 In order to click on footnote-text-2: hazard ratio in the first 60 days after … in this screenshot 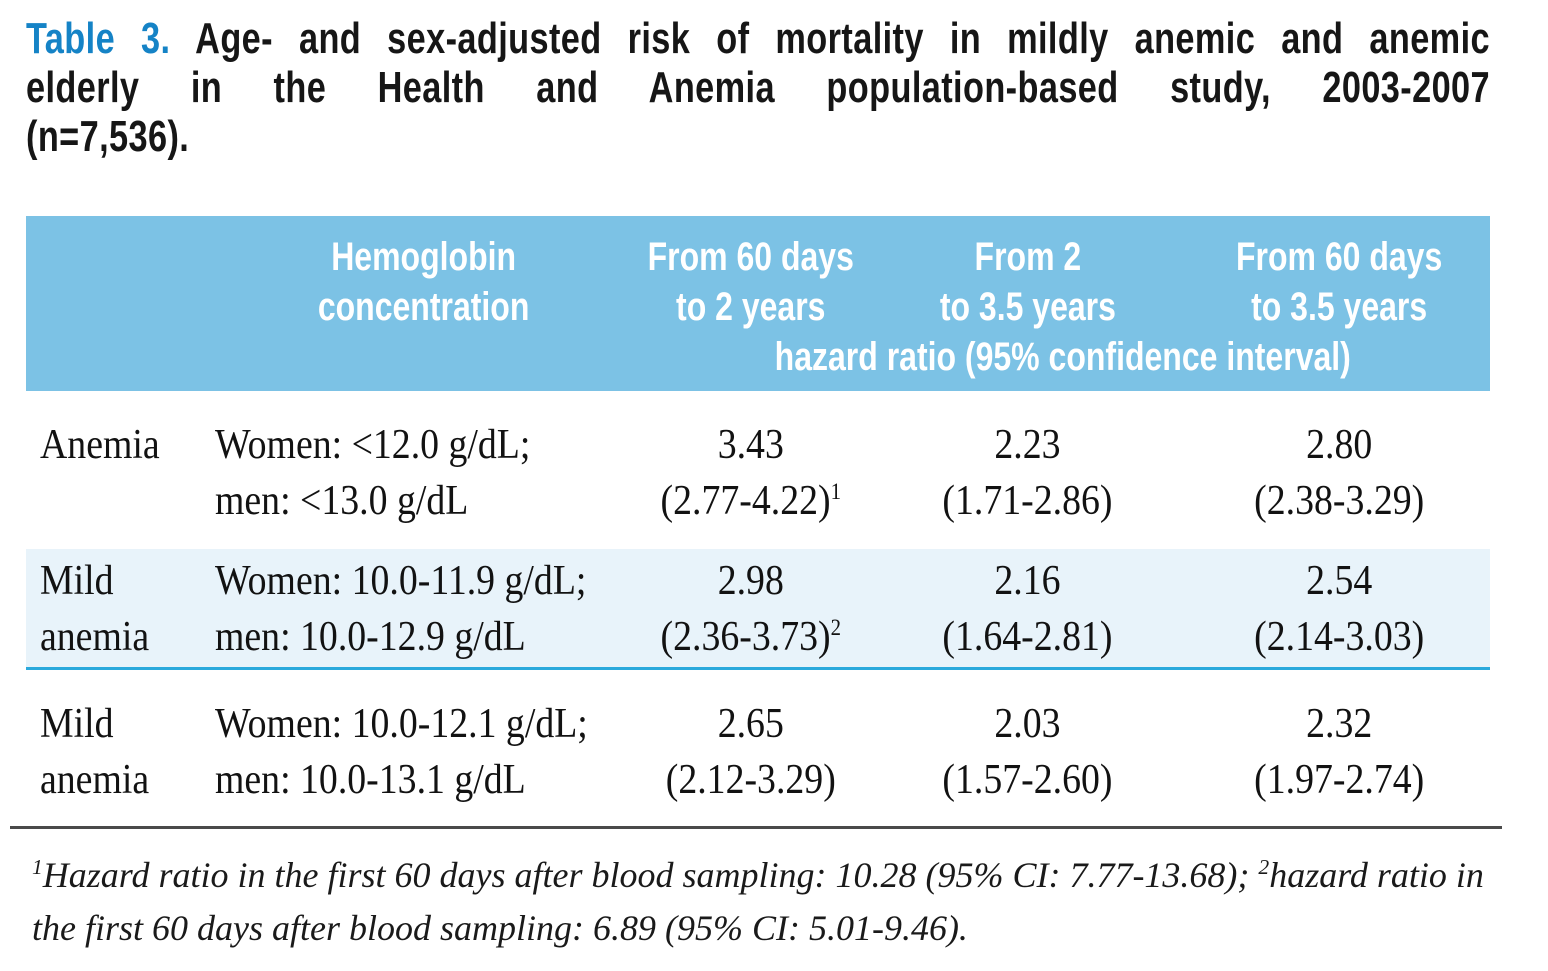, I will do `click(758, 901)`.